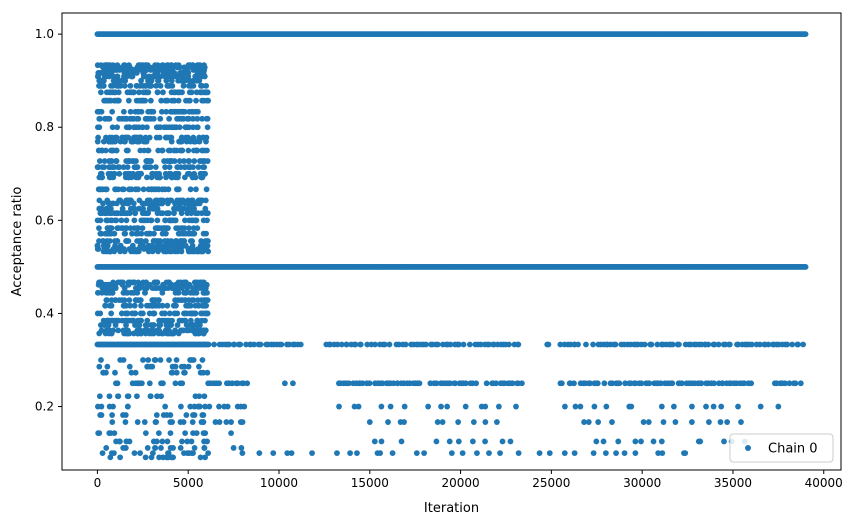  I want to click on x-tick-label: 0, so click(98, 483).